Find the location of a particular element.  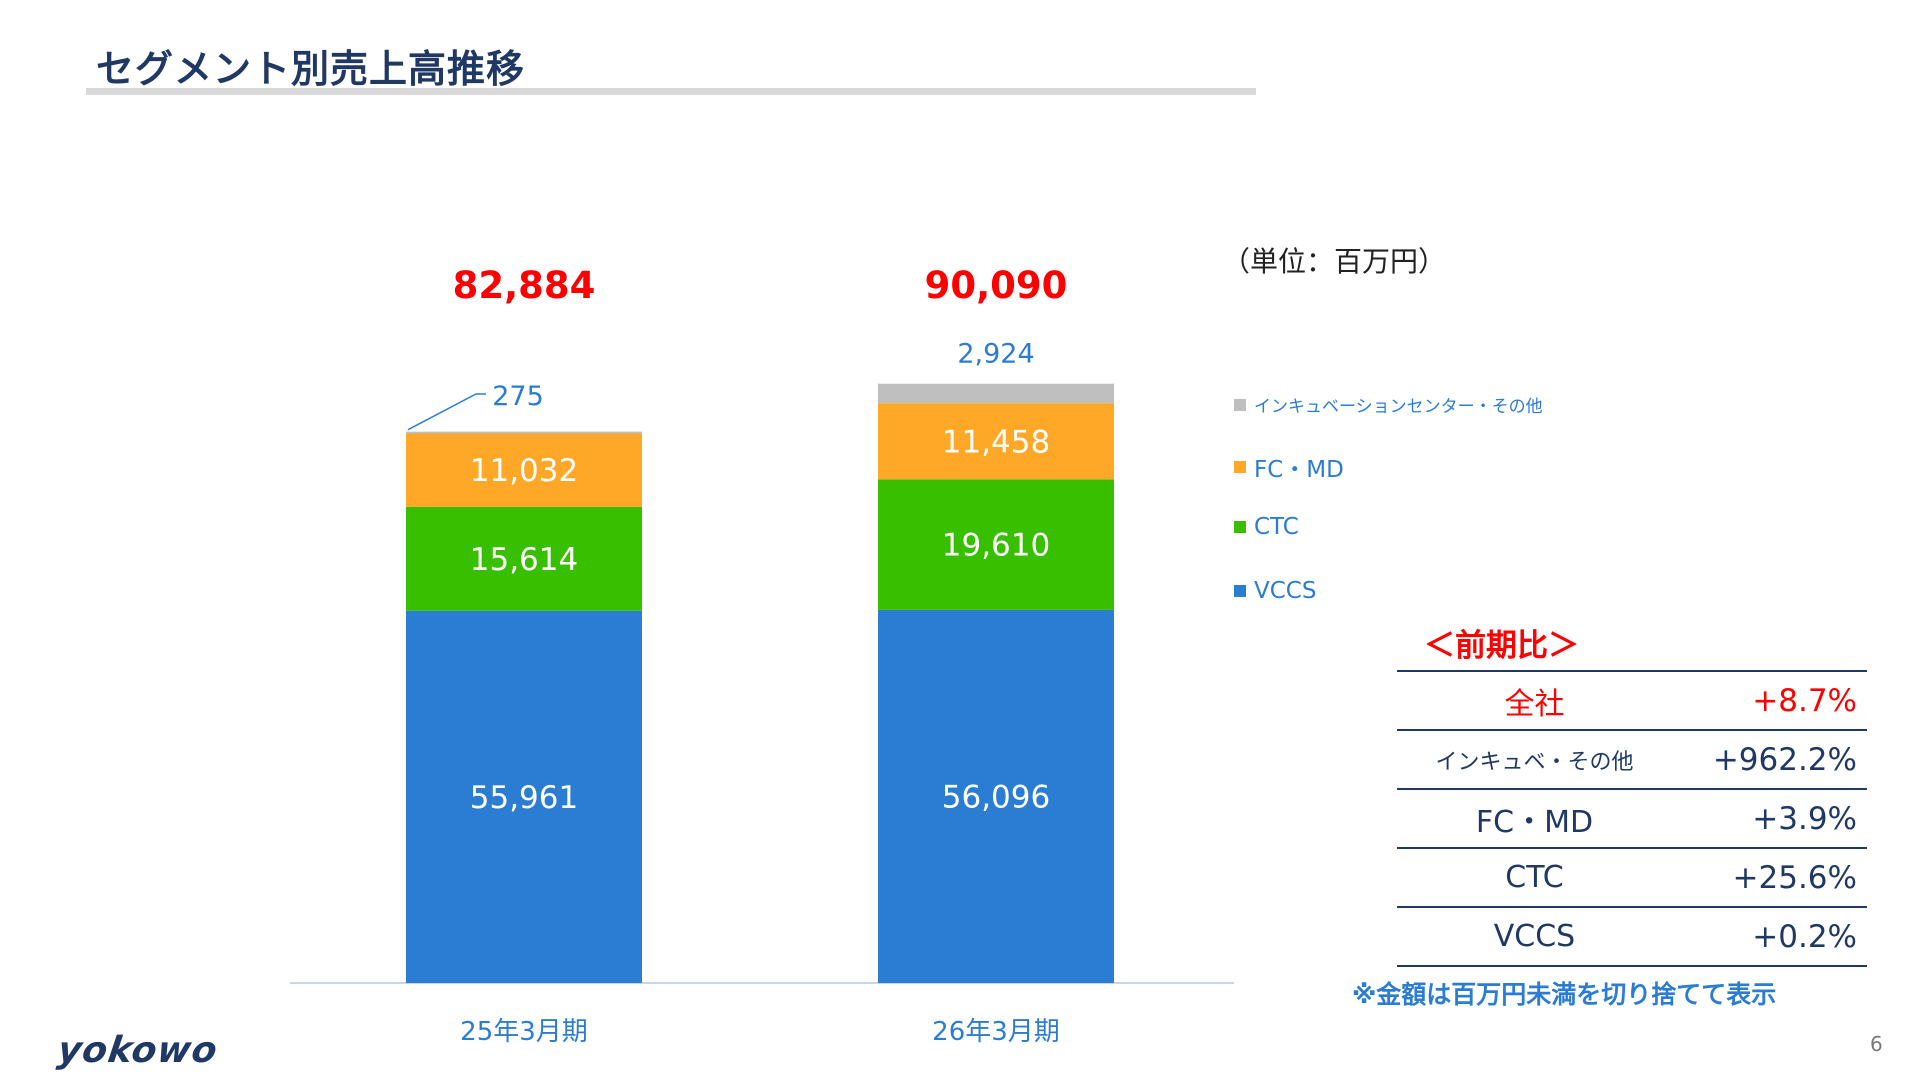

comparison-name: FC・MD is located at coordinates (1534, 822).